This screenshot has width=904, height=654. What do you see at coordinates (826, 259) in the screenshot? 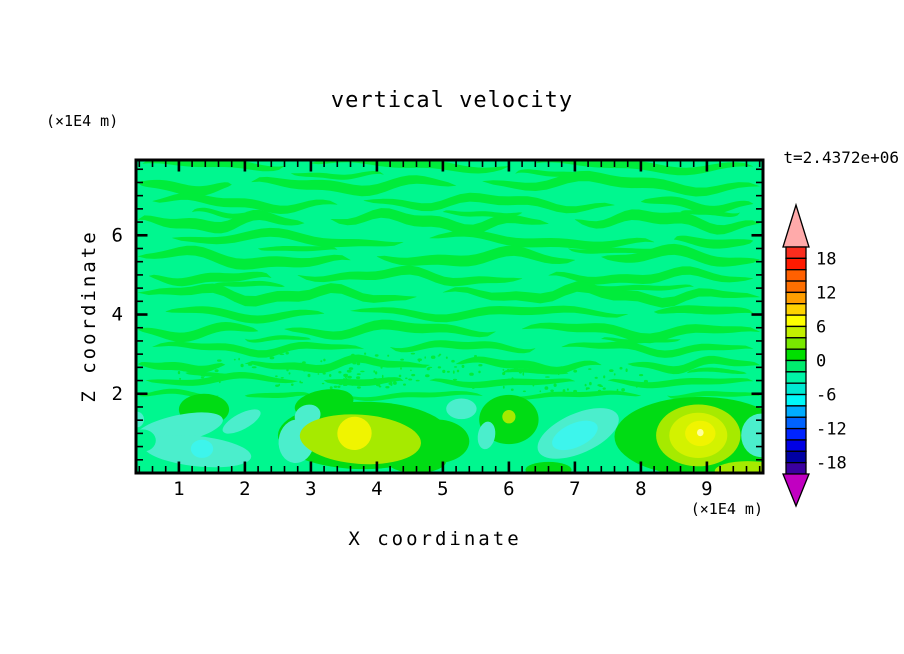
I see `colorbar-label: 18` at bounding box center [826, 259].